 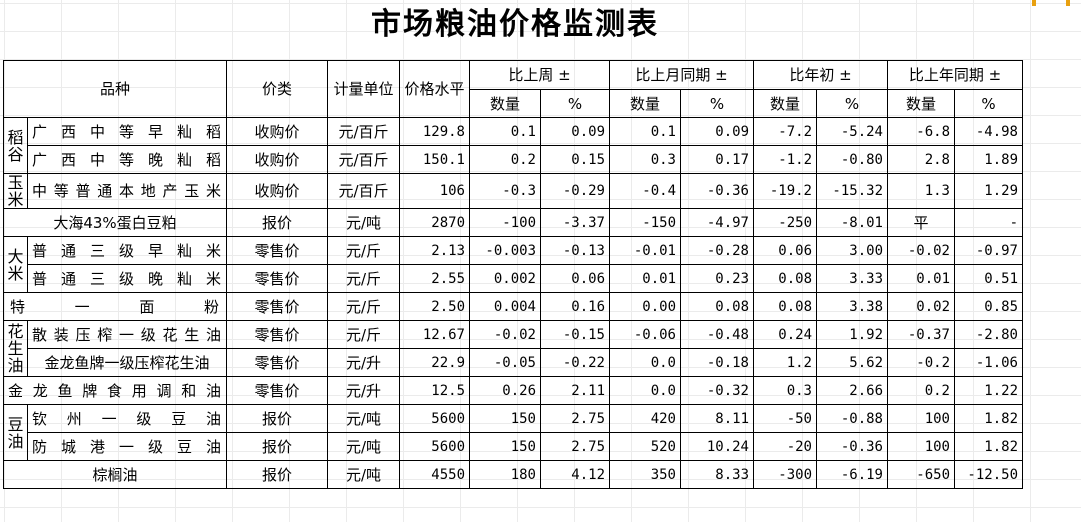 What do you see at coordinates (645, 191) in the screenshot?
I see `cell-month-qty: -0.4` at bounding box center [645, 191].